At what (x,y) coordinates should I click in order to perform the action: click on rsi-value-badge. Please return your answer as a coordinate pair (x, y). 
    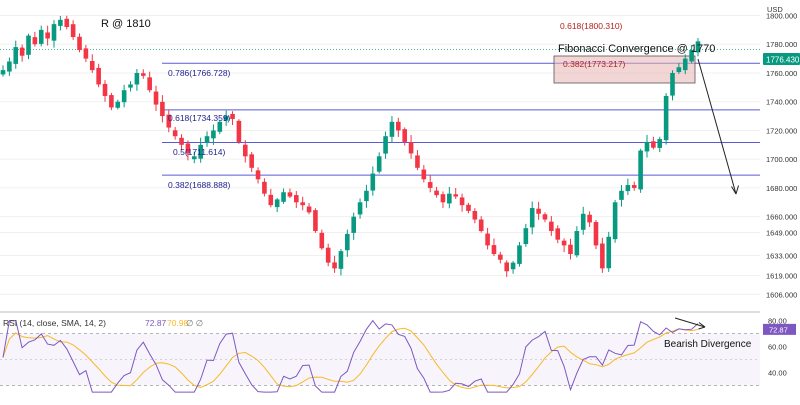
    Looking at the image, I should click on (779, 329).